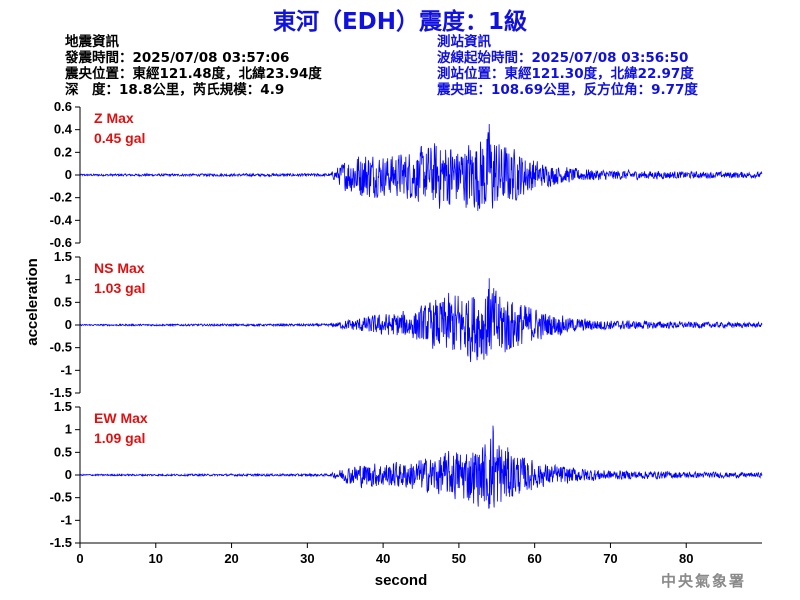 This screenshot has height=600, width=800. What do you see at coordinates (79, 558) in the screenshot?
I see `x-tick-label: 0` at bounding box center [79, 558].